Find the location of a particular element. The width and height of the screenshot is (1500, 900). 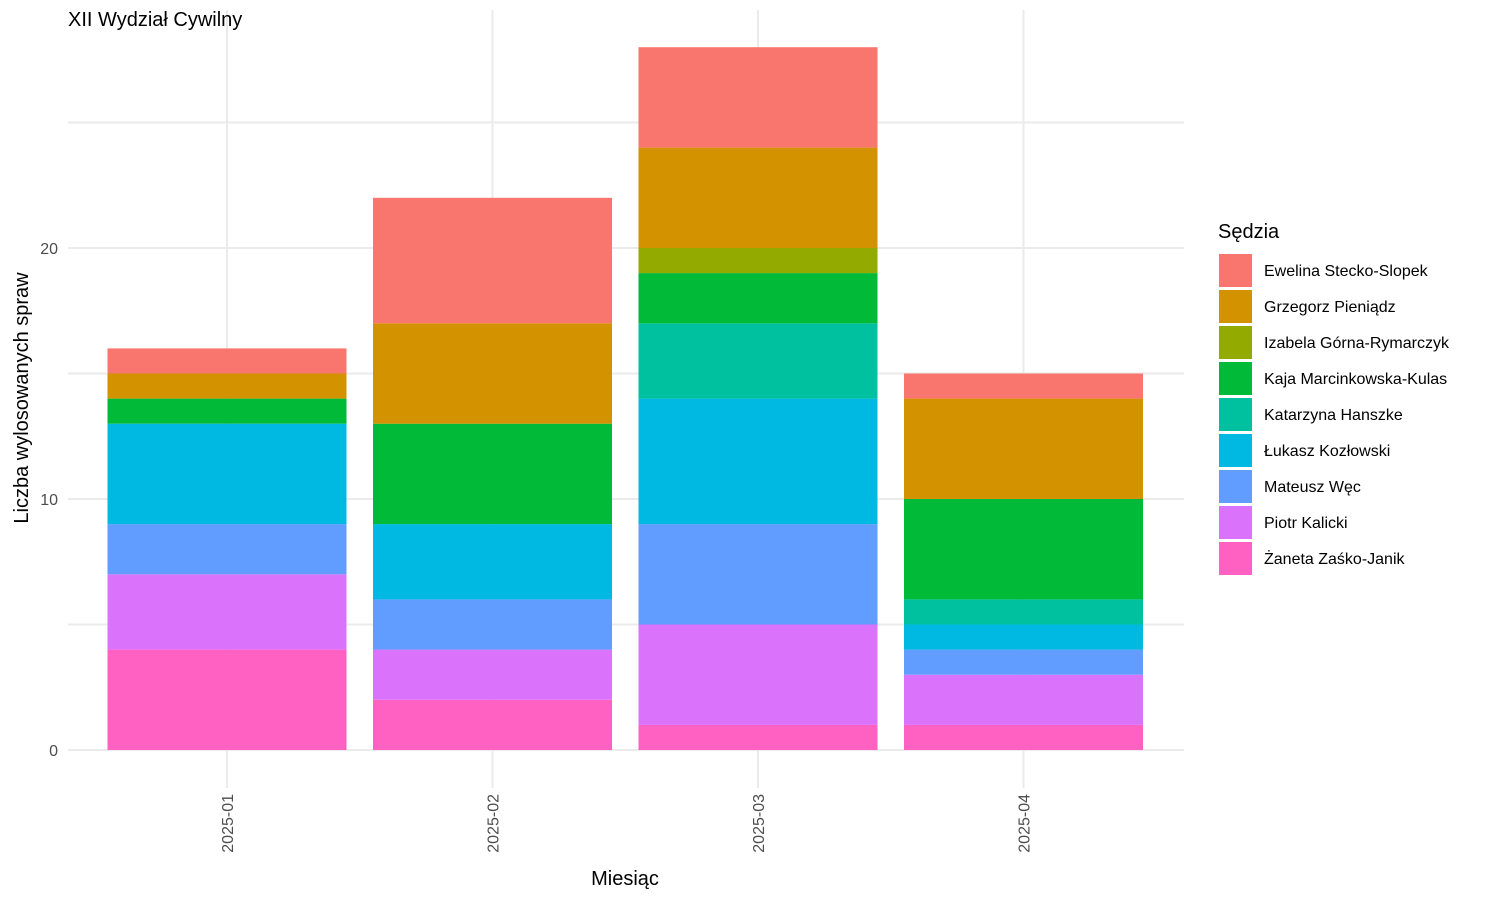

x-tick-label: 2025-04 is located at coordinates (1025, 823).